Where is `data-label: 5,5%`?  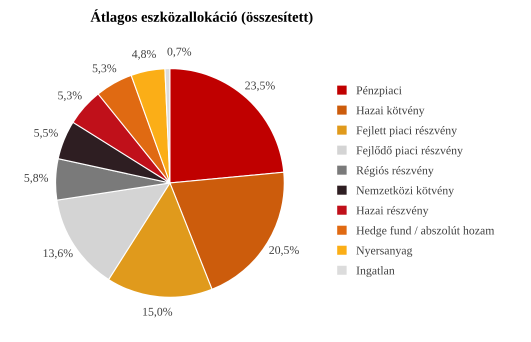
data-label: 5,5% is located at coordinates (46, 133).